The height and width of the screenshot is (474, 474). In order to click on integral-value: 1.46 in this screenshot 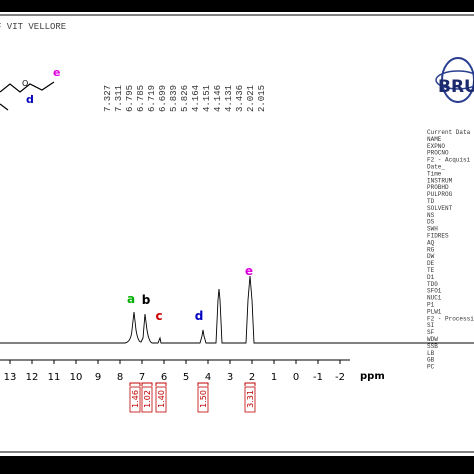, I will do `click(135, 399)`.